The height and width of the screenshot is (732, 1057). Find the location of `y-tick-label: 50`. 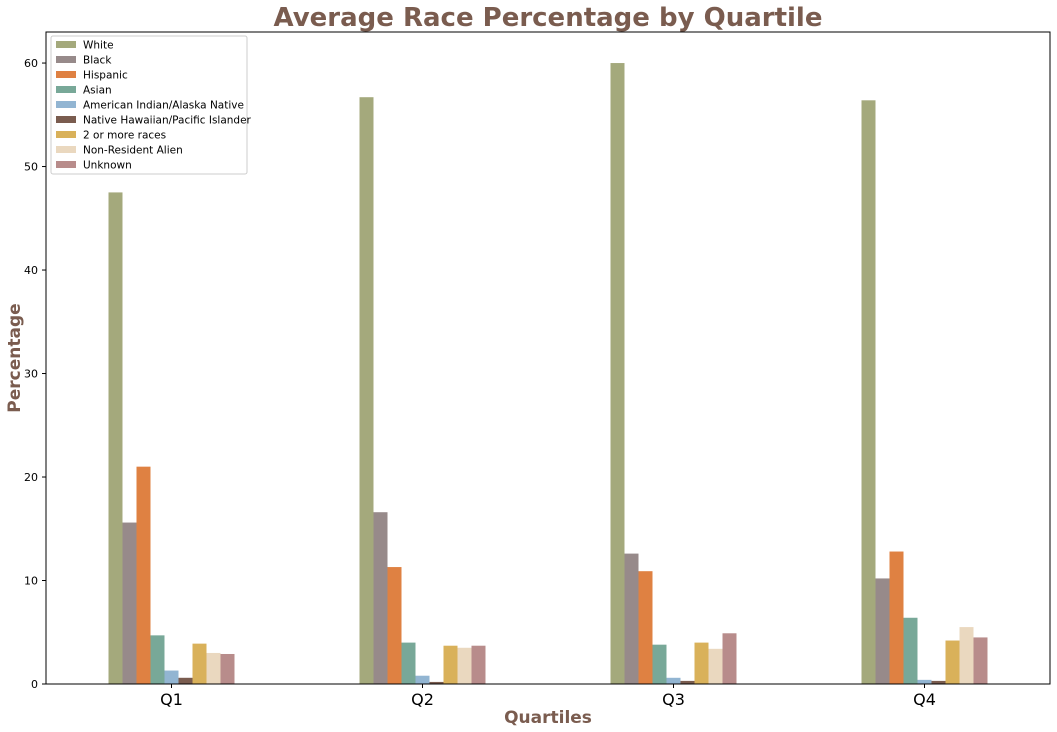

y-tick-label: 50 is located at coordinates (31, 167).